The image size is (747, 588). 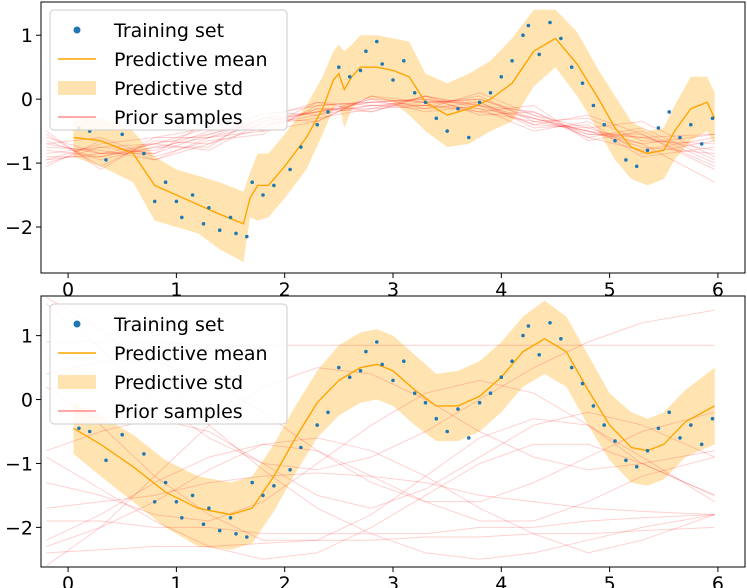 I want to click on y-tick-label: 0, so click(x=27, y=100).